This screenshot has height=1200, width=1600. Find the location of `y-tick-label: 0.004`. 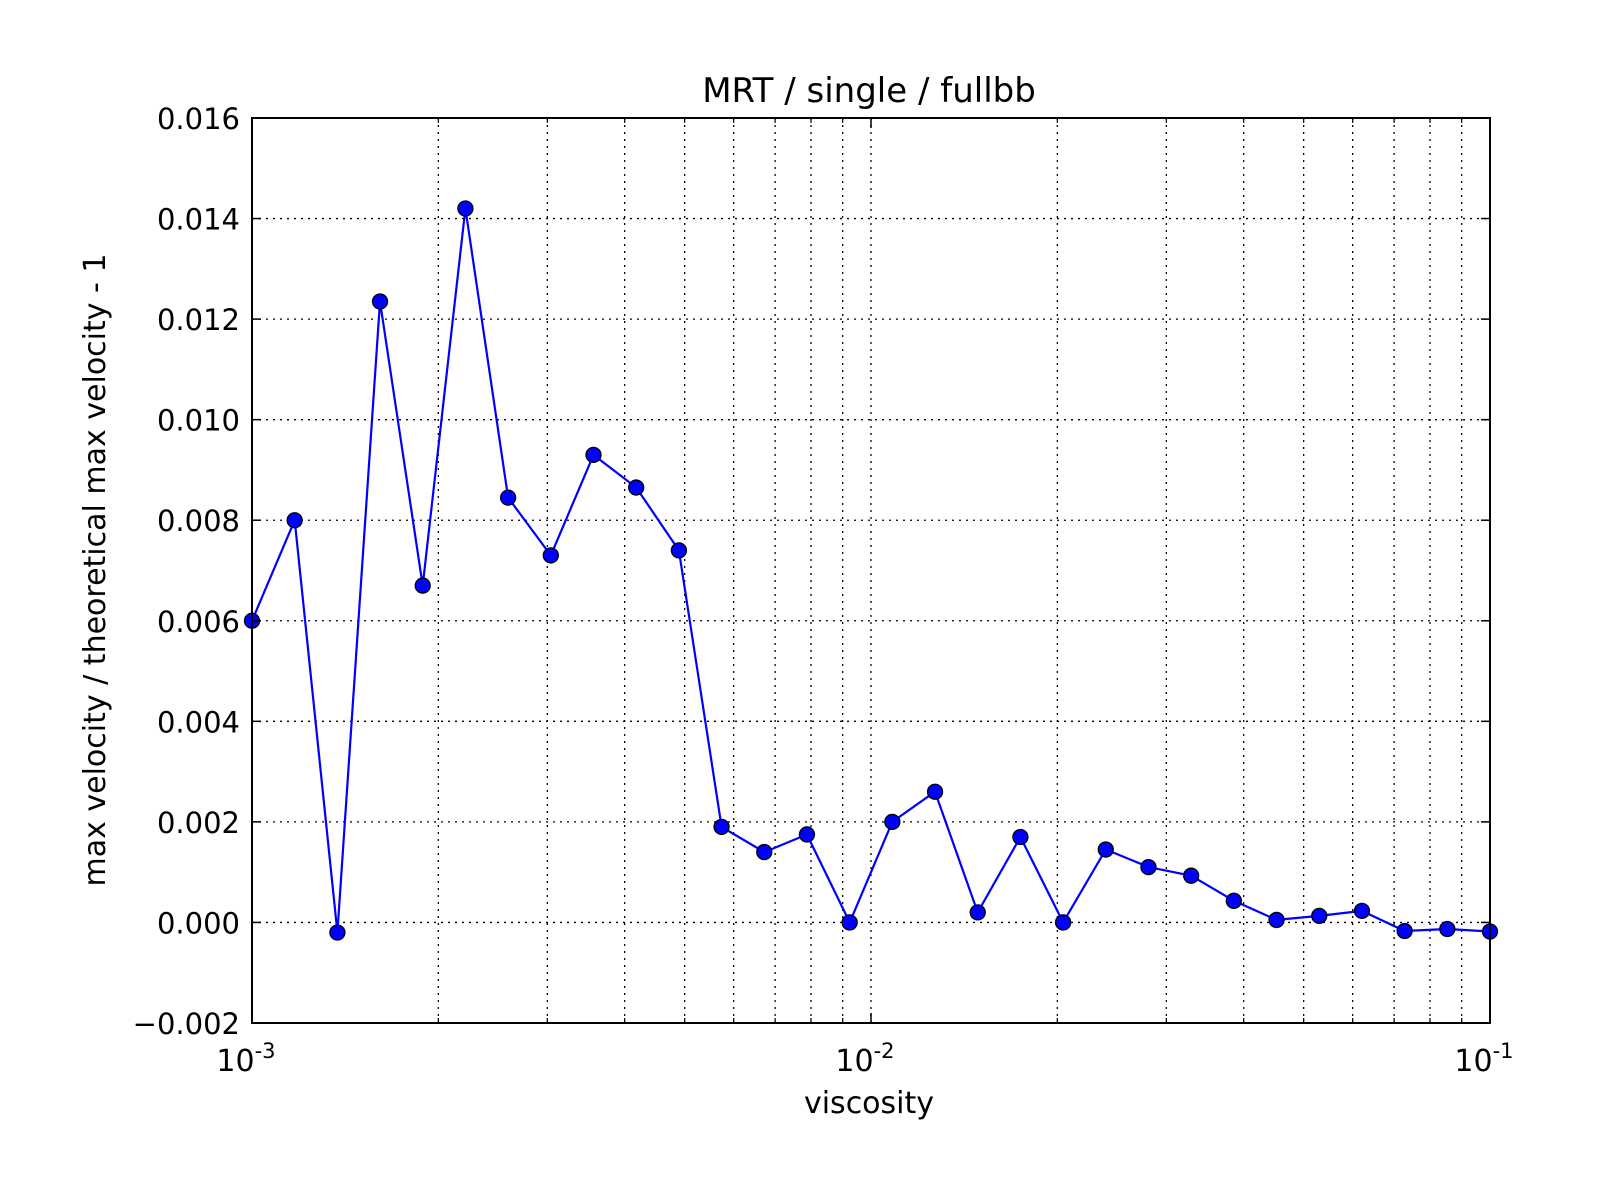

y-tick-label: 0.004 is located at coordinates (198, 722).